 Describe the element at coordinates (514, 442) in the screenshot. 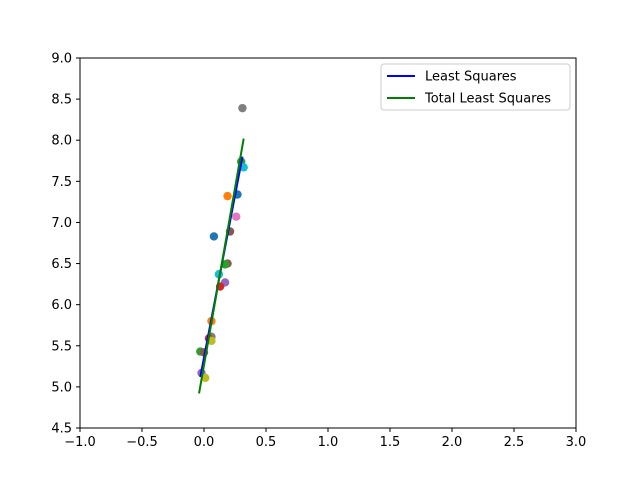

I see `x-tick-label: 2.5` at that location.